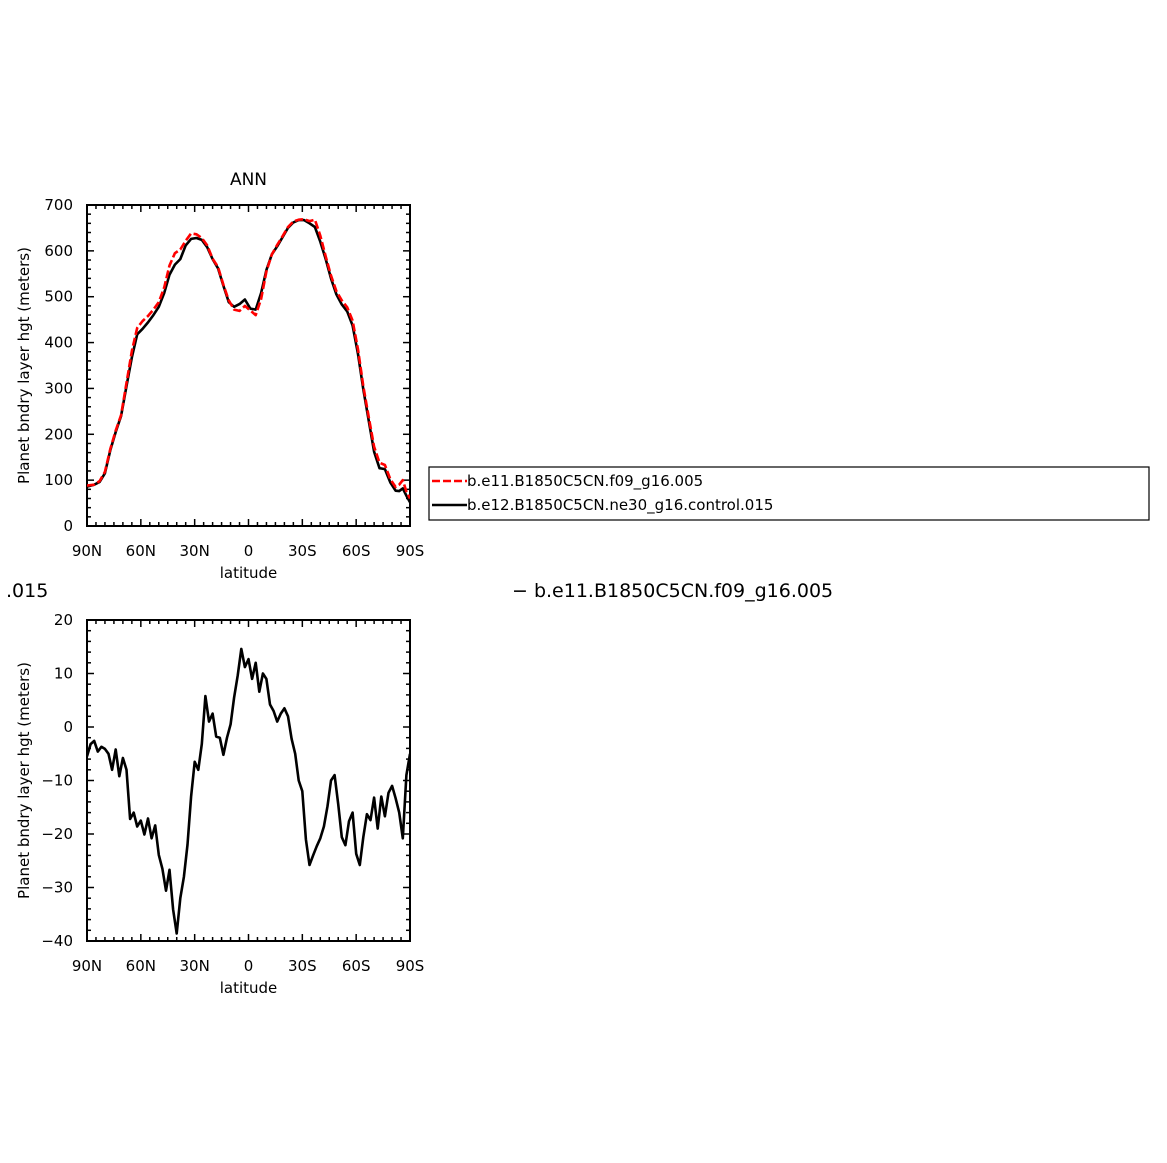  What do you see at coordinates (57, 888) in the screenshot?
I see `y-tick-label: −30` at bounding box center [57, 888].